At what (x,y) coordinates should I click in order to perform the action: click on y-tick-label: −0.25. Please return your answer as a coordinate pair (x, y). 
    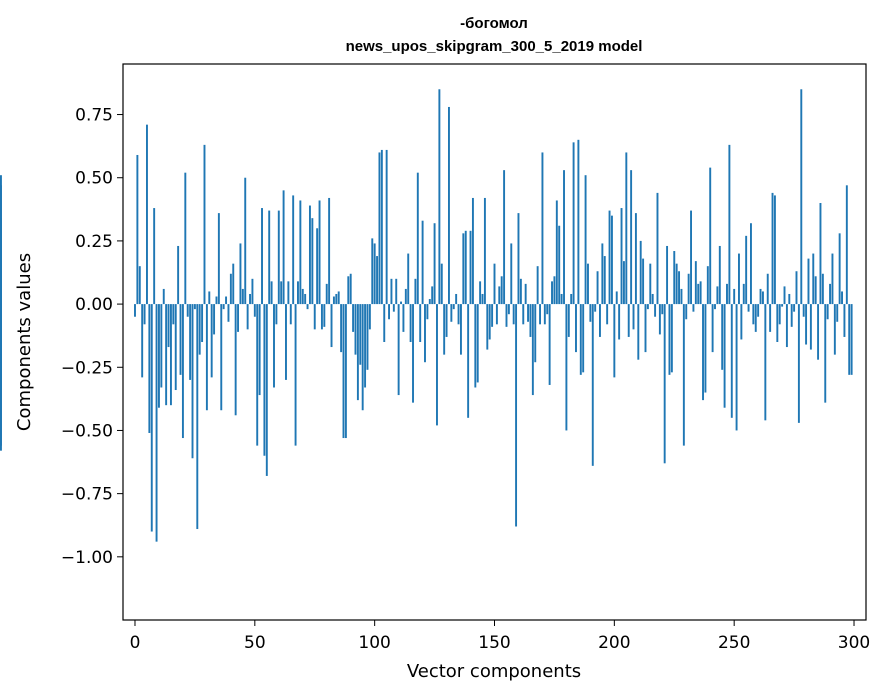
    Looking at the image, I should click on (87, 368).